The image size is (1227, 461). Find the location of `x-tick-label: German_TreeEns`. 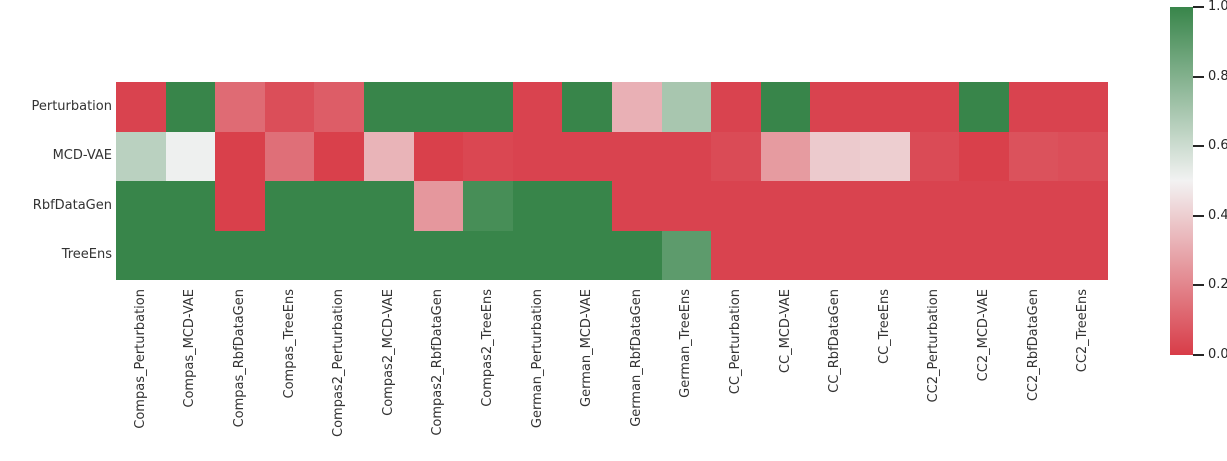

x-tick-label: German_TreeEns is located at coordinates (686, 343).